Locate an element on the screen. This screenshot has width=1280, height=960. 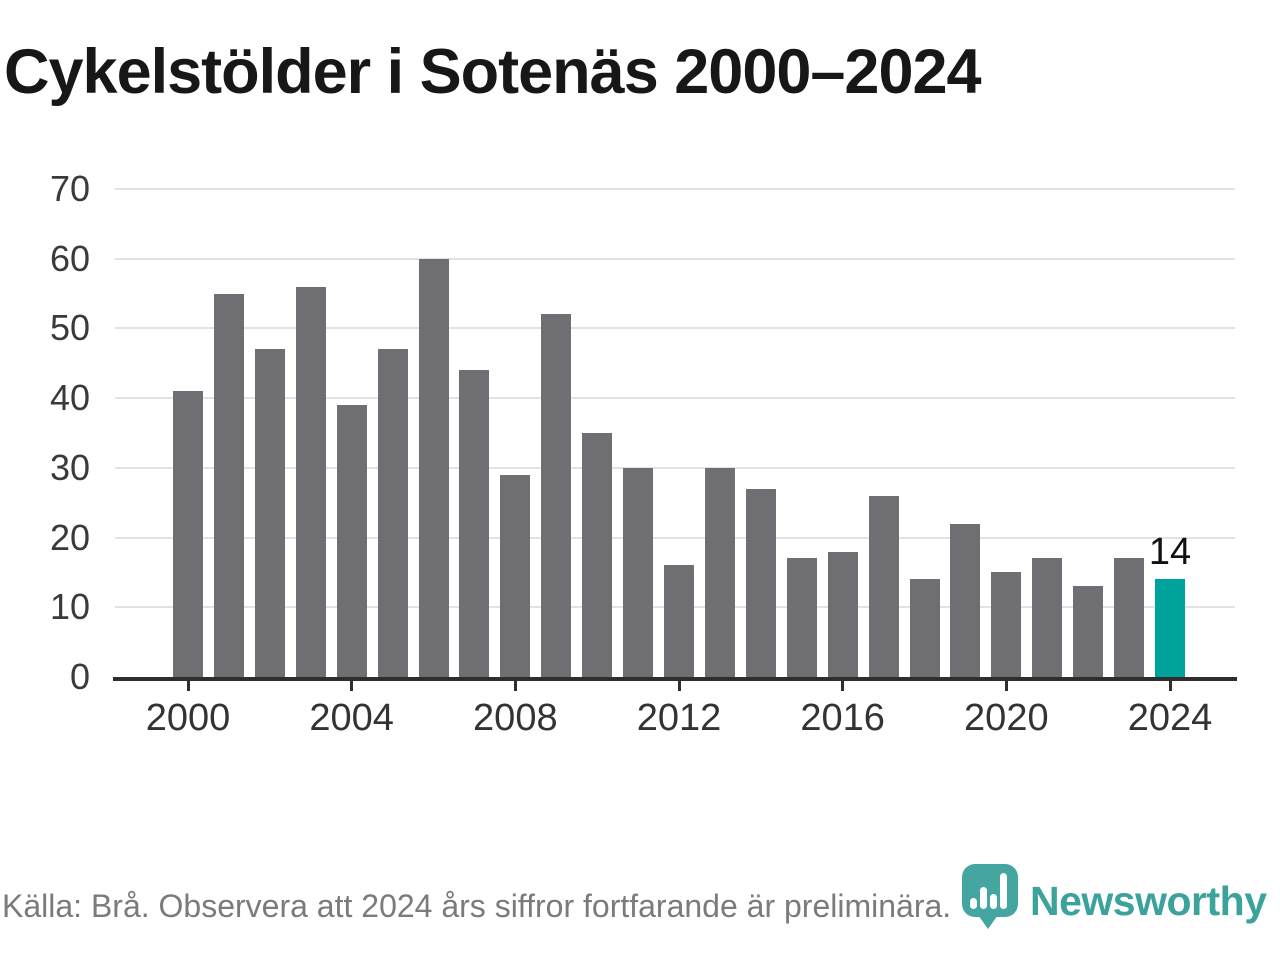
bar-2016 is located at coordinates (842, 614).